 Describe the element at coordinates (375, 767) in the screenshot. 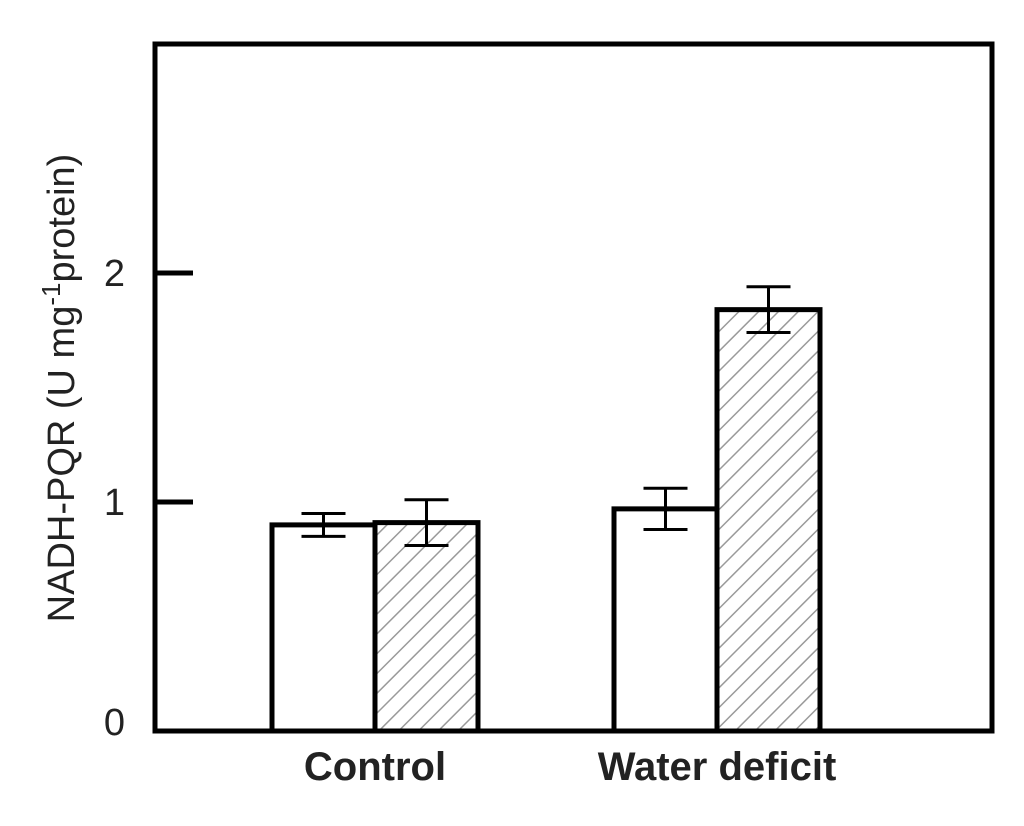

I see `x-tick-label: Control` at that location.